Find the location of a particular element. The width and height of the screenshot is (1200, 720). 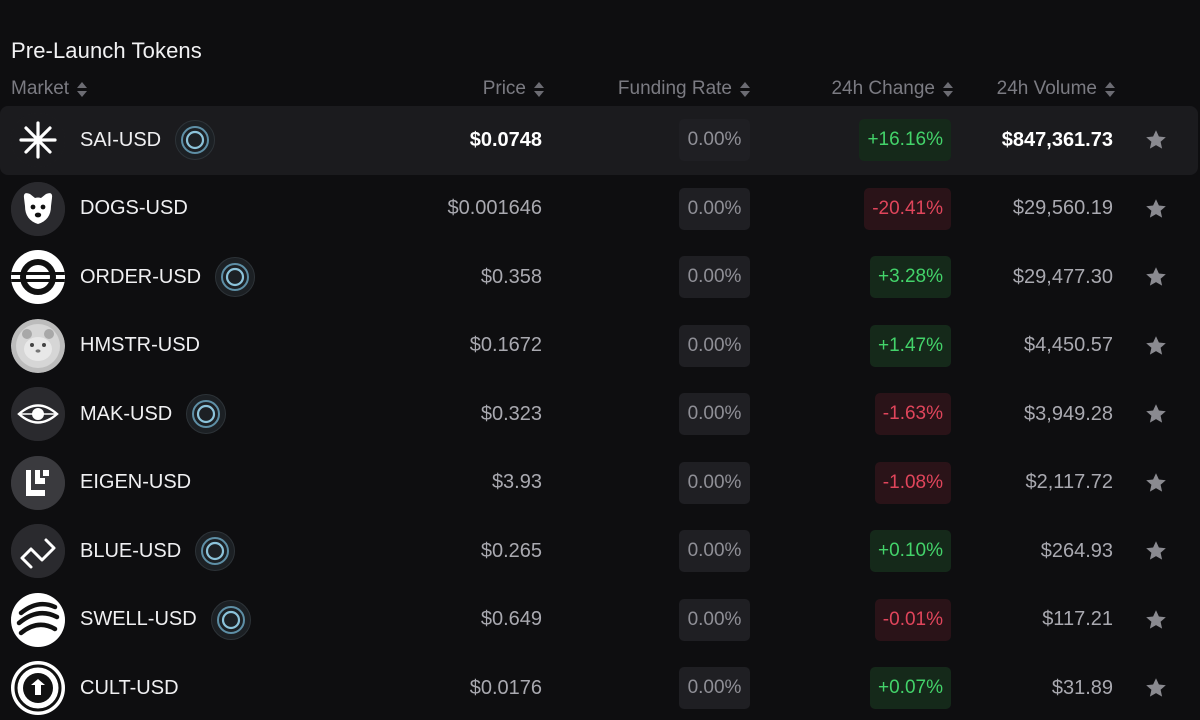

market-name: CULT-USD is located at coordinates (129, 687).